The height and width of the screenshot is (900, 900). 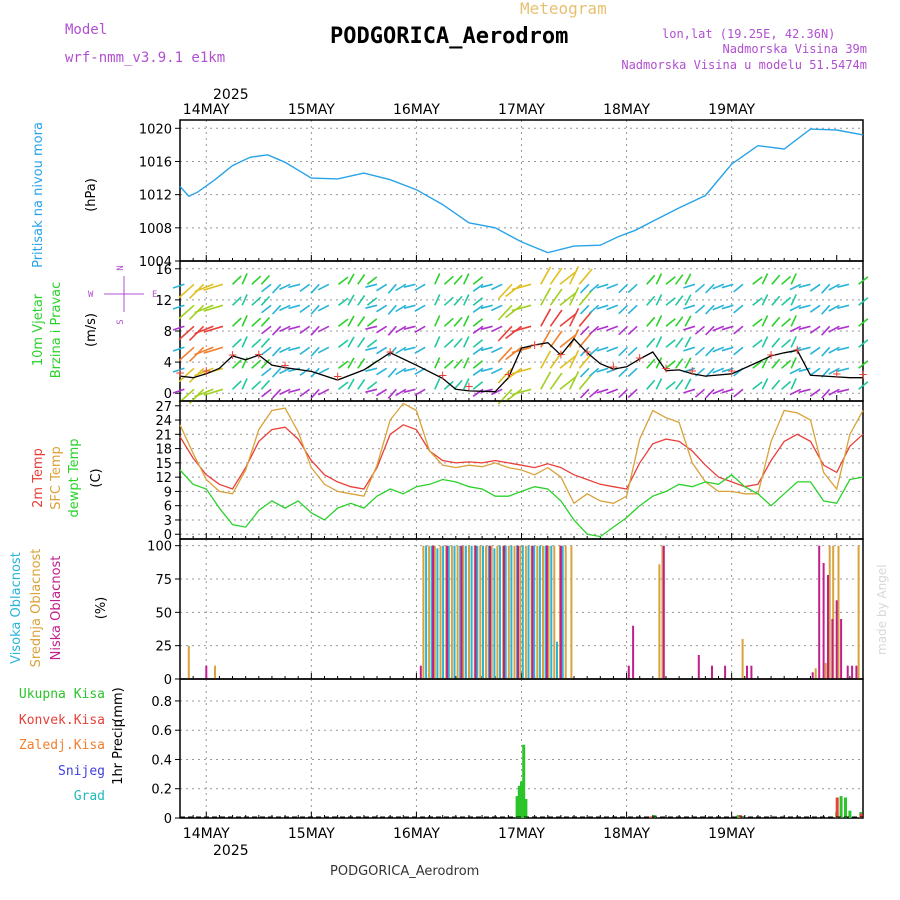 What do you see at coordinates (38, 195) in the screenshot?
I see `pressure-ylabel: Pritisak na nivou mora` at bounding box center [38, 195].